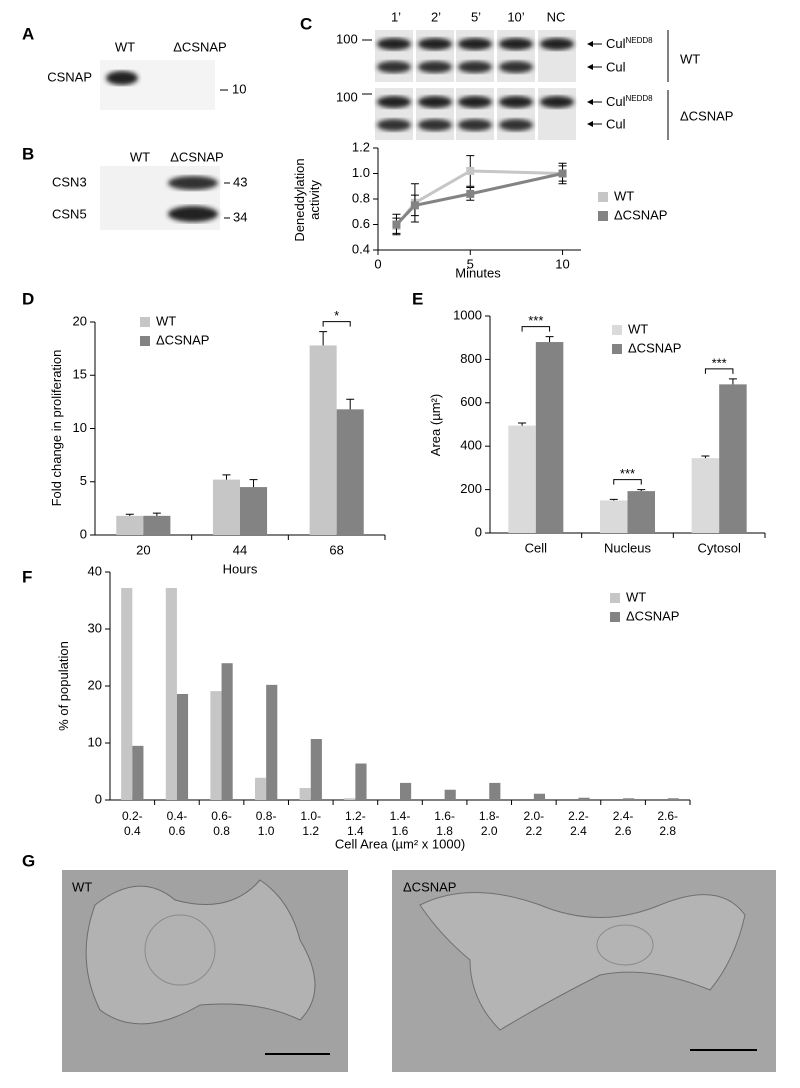  What do you see at coordinates (63, 686) in the screenshot?
I see `y-axis-label: % of population` at bounding box center [63, 686].